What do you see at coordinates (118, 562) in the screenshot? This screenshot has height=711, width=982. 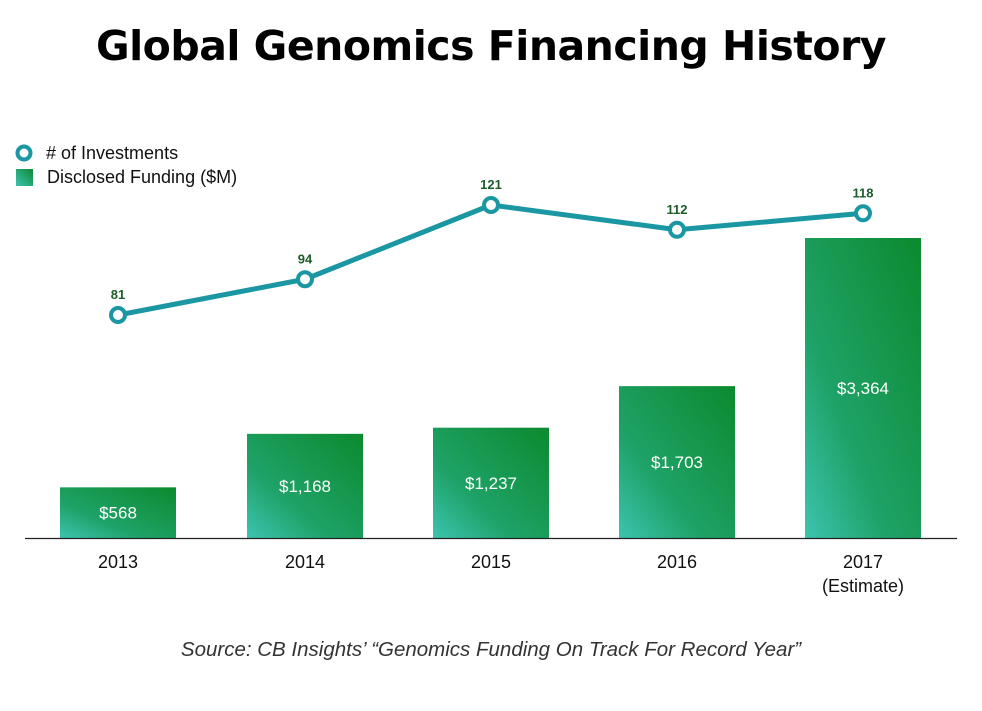 I see `x-tick-2013: 2013` at bounding box center [118, 562].